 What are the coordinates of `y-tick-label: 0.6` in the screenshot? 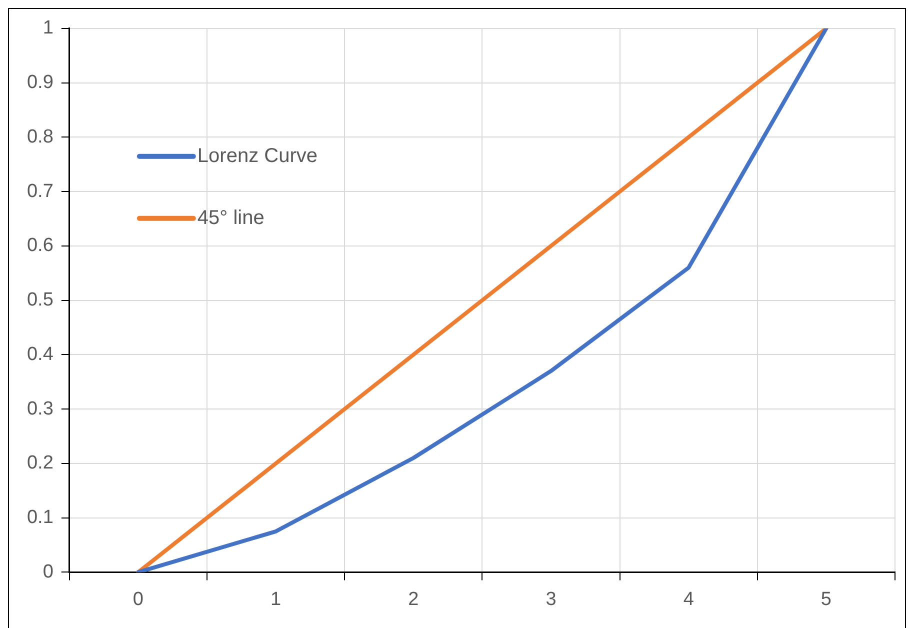 It's located at (40, 245).